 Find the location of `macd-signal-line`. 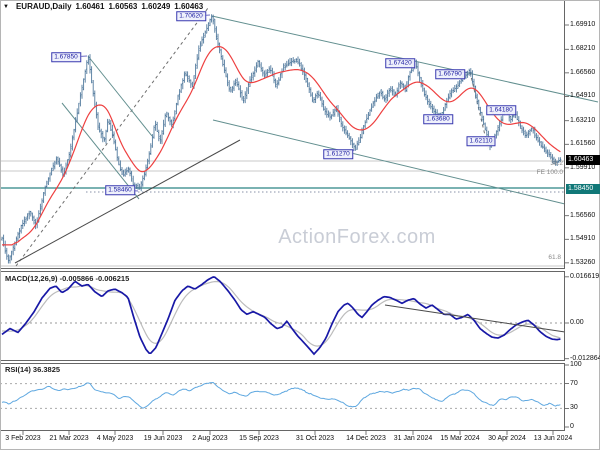

macd-signal-line is located at coordinates (281, 313).